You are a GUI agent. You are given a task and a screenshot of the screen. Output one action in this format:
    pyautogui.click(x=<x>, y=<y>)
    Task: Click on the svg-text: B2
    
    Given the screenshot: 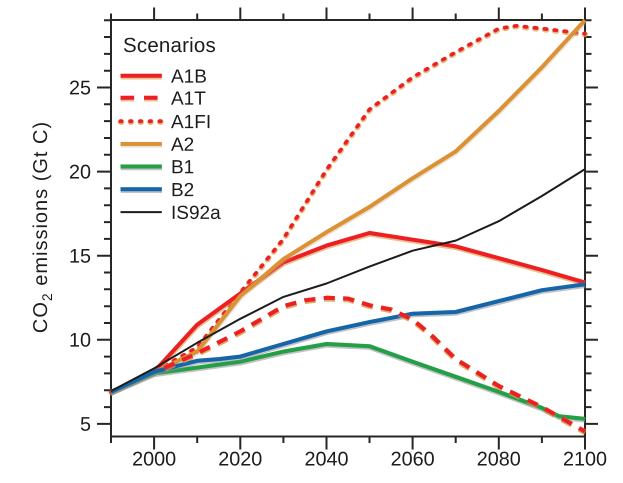 What is the action you would take?
    pyautogui.click(x=182, y=190)
    